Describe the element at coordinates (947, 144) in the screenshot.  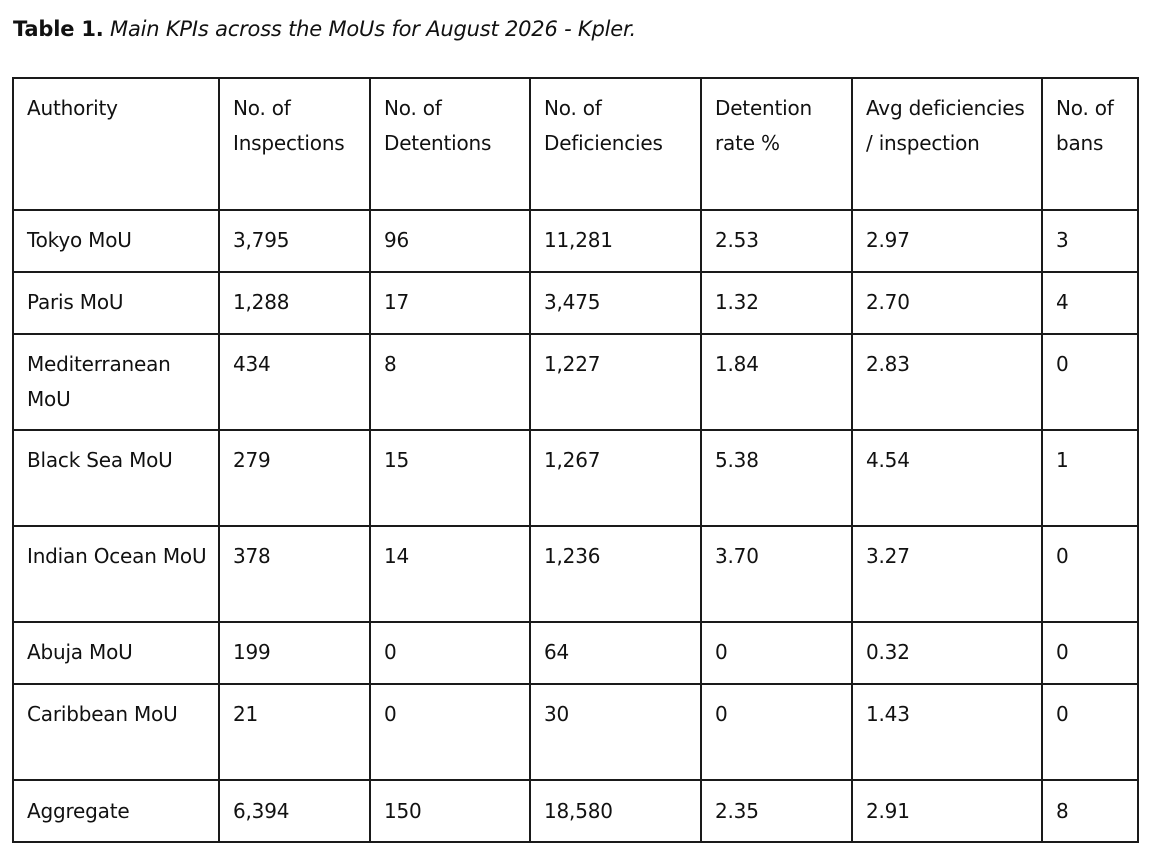
I see `header-cell-avg-deficiencies: Avg deficiencies / inspection` at that location.